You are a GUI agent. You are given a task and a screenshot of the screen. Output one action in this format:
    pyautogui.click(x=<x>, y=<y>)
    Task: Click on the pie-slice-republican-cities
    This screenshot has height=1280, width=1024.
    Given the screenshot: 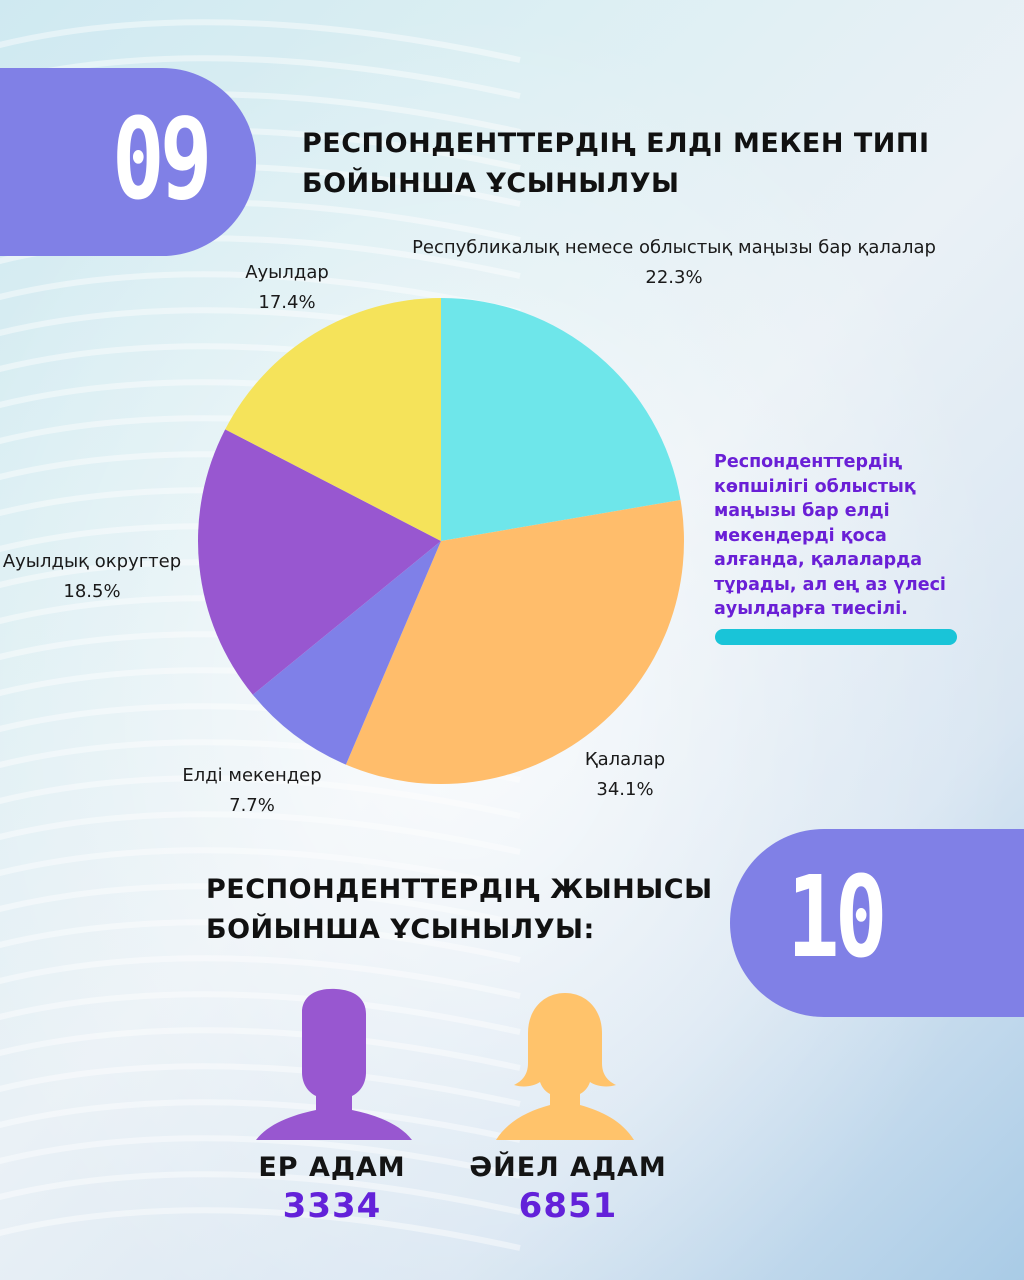 What is the action you would take?
    pyautogui.click(x=561, y=419)
    